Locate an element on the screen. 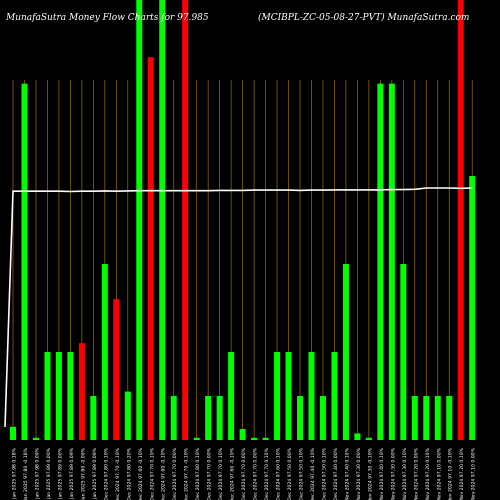  x-tick-label: 04 Wed Dec 2024 97.40 -0.10% is located at coordinates (313, 473).